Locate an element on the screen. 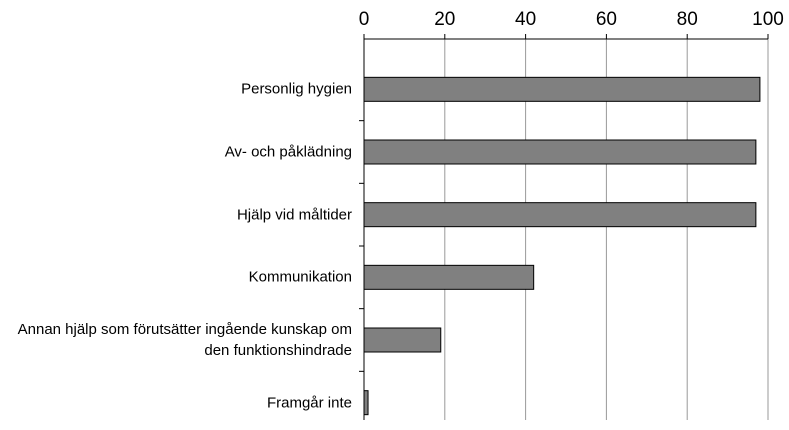 The image size is (789, 430). y-tick-label: Hjälp vid måltider is located at coordinates (294, 215).